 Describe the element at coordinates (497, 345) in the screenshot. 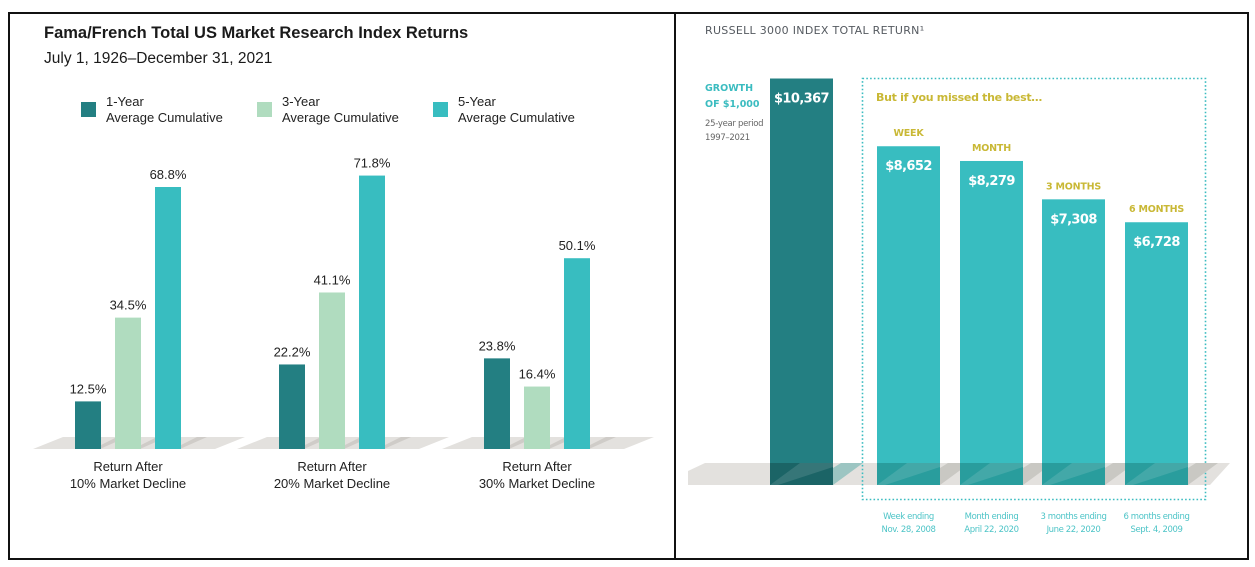

I see `data-label: 23.8%` at that location.